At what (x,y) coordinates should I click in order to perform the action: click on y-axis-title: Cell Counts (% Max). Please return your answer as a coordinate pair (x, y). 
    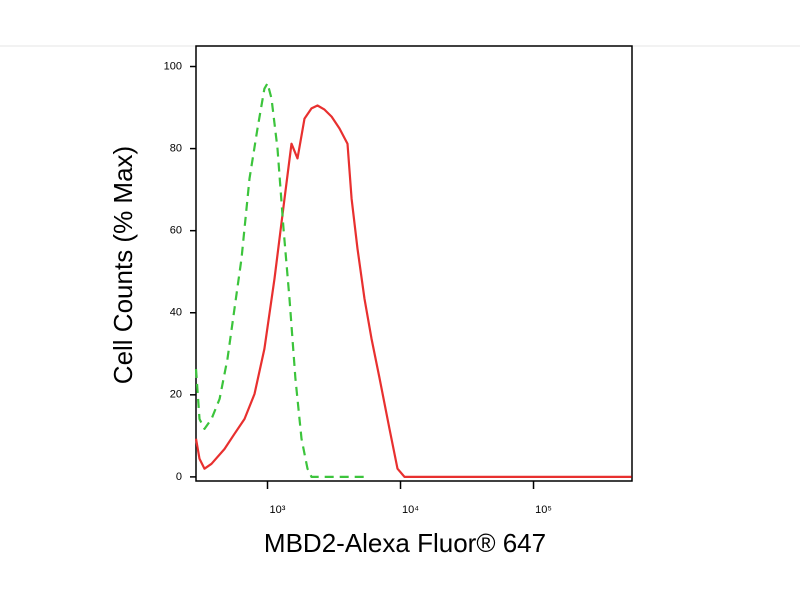
    Looking at the image, I should click on (123, 265).